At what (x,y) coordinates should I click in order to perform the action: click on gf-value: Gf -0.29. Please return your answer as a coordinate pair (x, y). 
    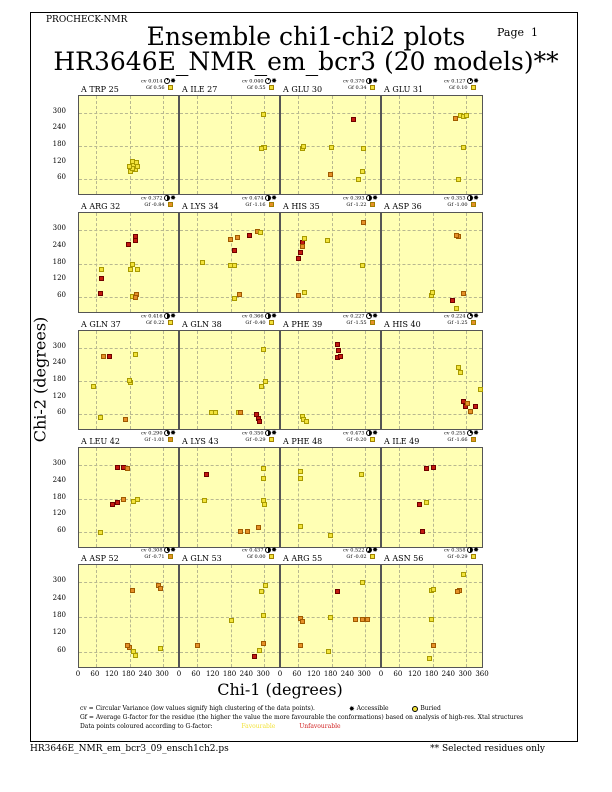
    Looking at the image, I should click on (255, 439).